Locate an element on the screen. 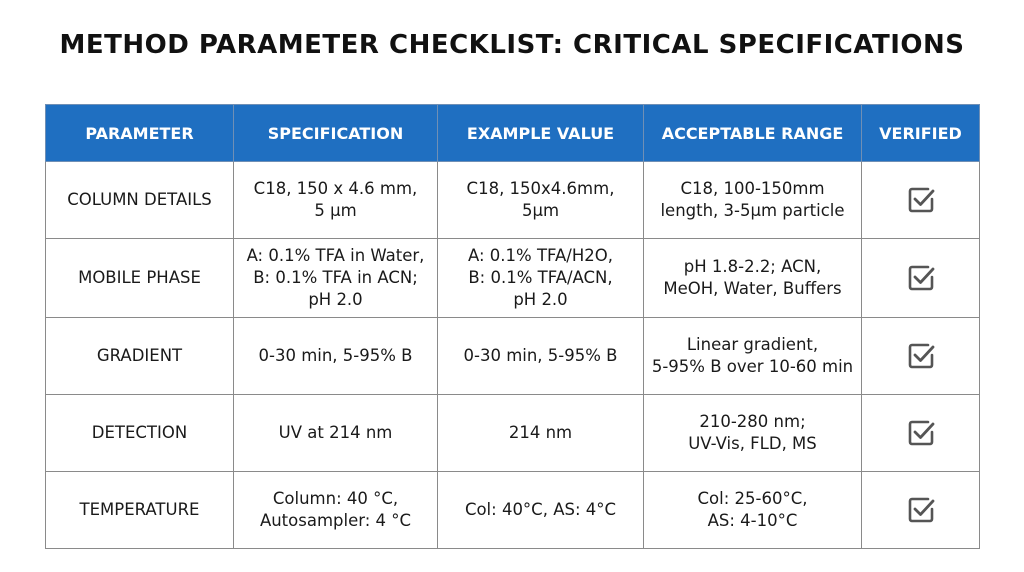 This screenshot has height=572, width=1024. range-line: length, 3-5µm particle is located at coordinates (752, 210).